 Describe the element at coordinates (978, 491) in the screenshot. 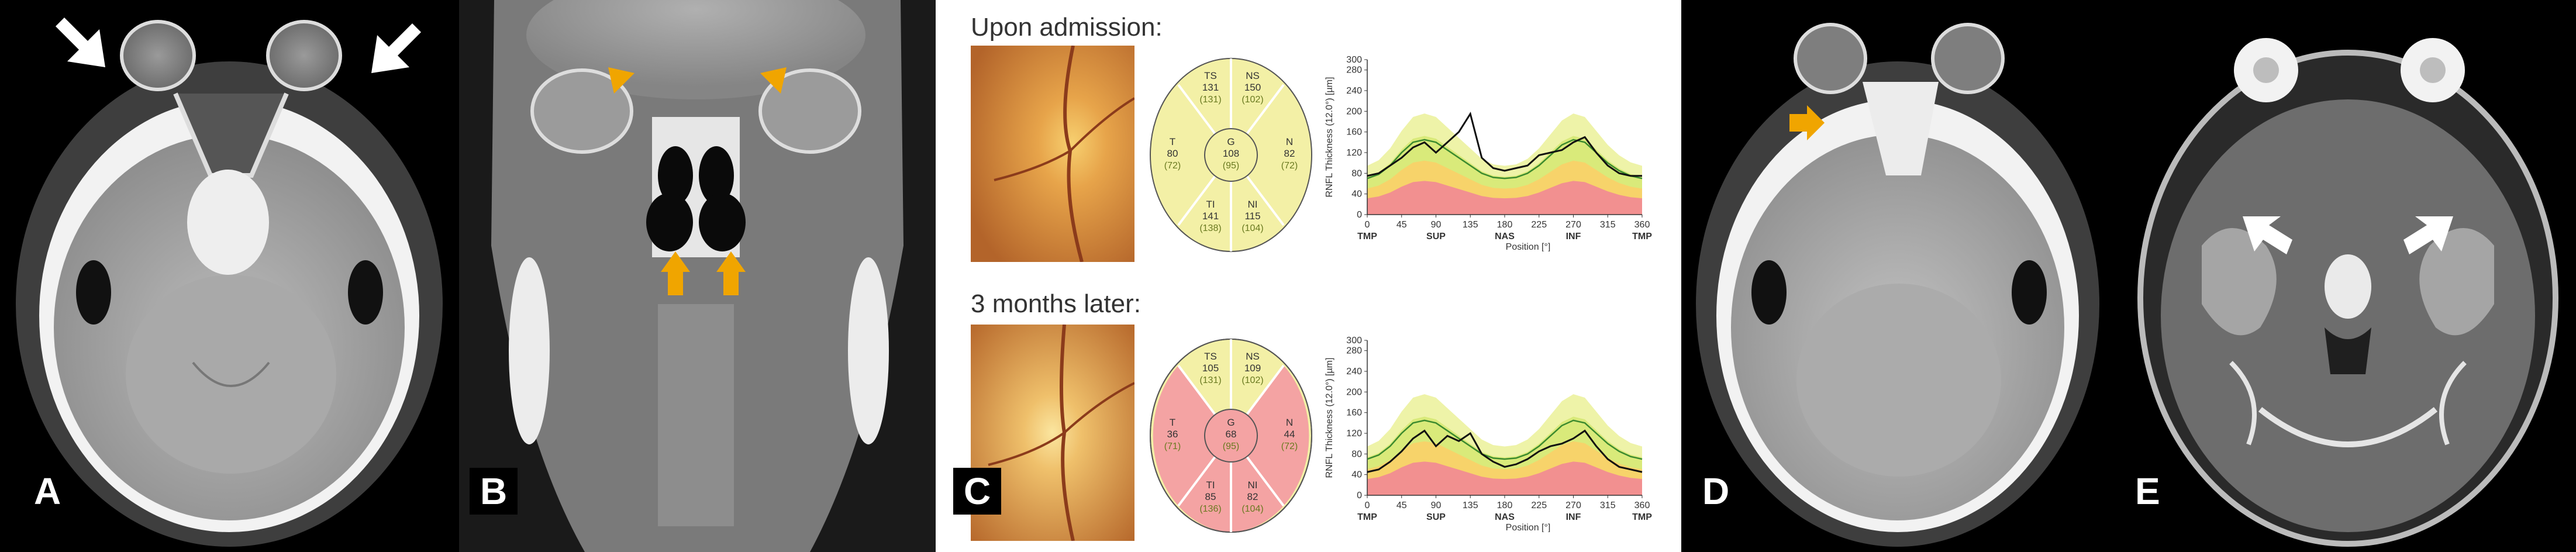

I see `panel-label-c: C` at that location.